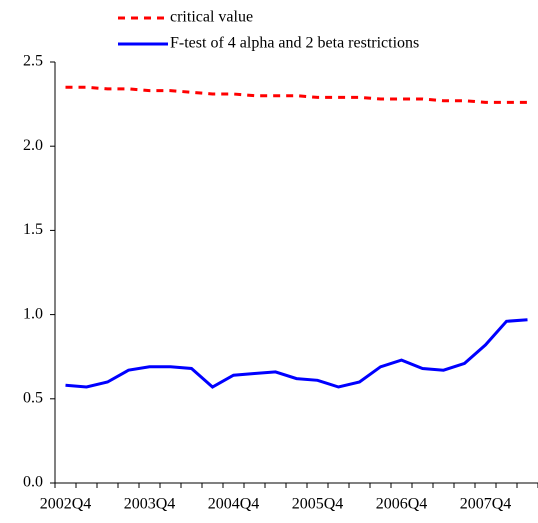 This screenshot has width=538, height=523. Describe the element at coordinates (33, 313) in the screenshot. I see `y-tick-label: 1.0` at that location.